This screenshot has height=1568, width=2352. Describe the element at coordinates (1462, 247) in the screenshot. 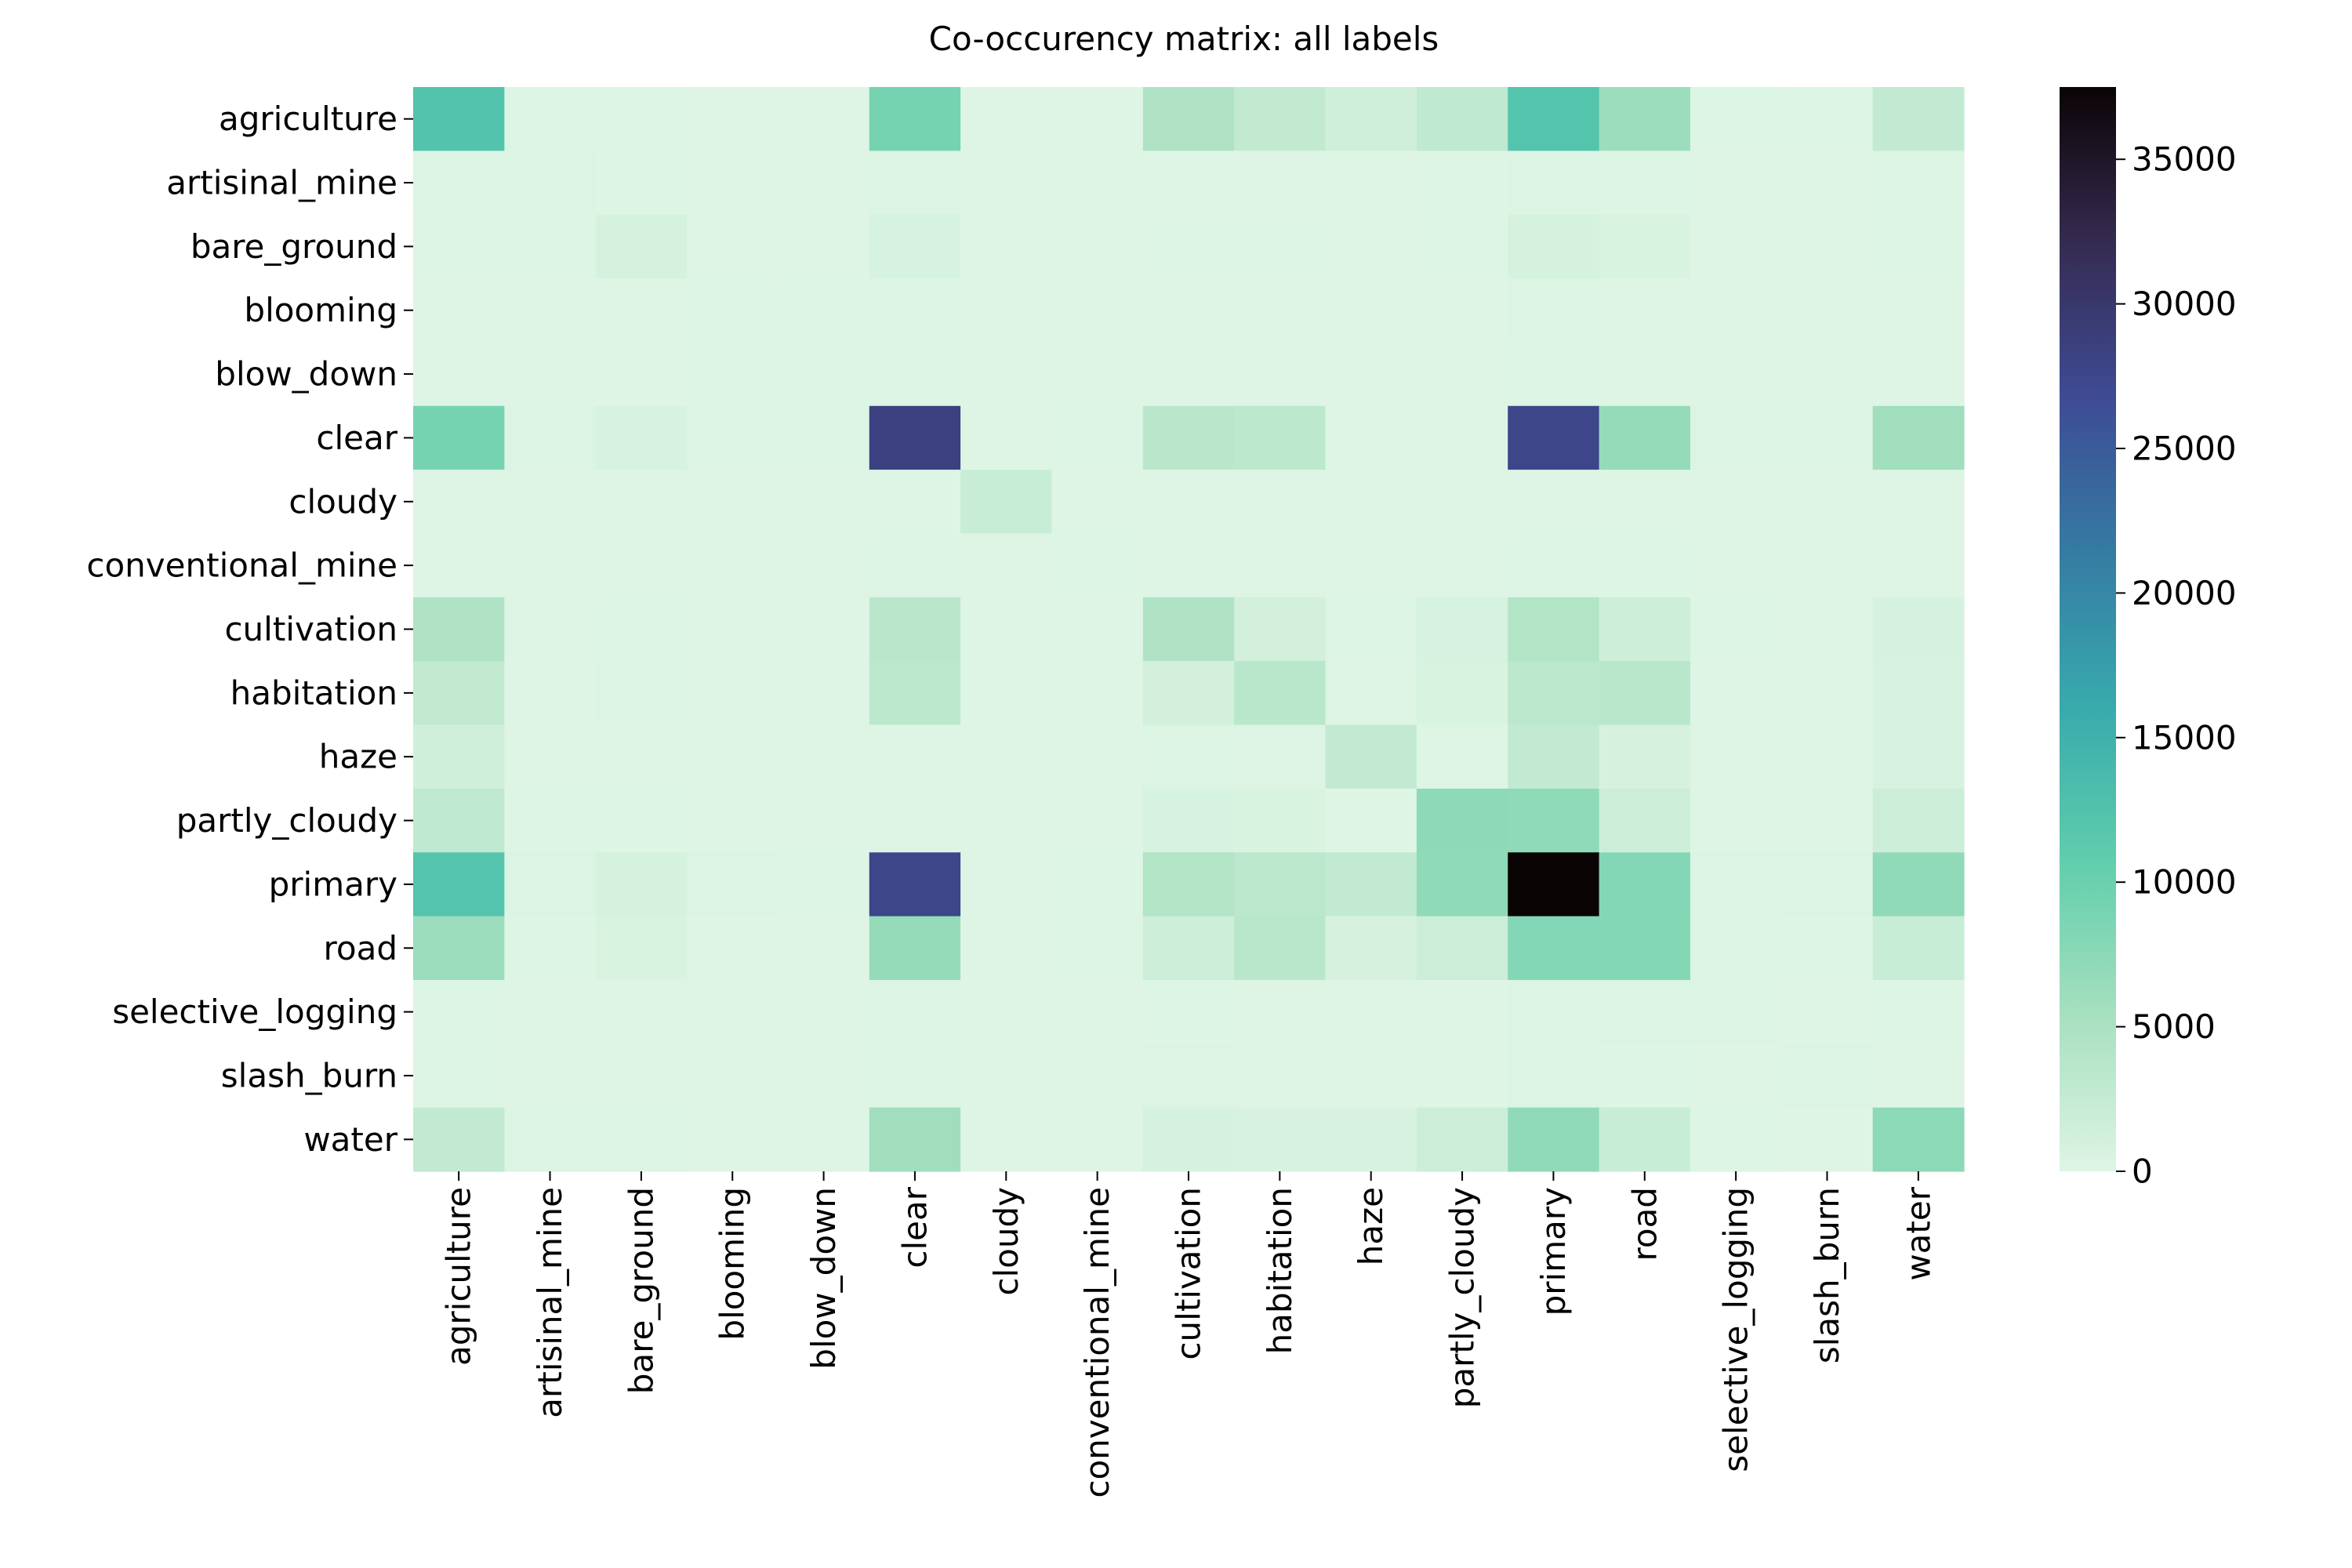

I see `heatmap-cell-bare_ground-partly_cloudy` at that location.